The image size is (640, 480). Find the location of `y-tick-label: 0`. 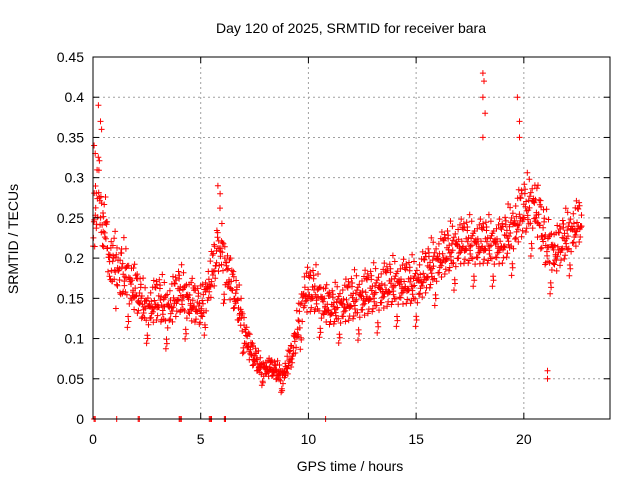

y-tick-label: 0 is located at coordinates (80, 419).